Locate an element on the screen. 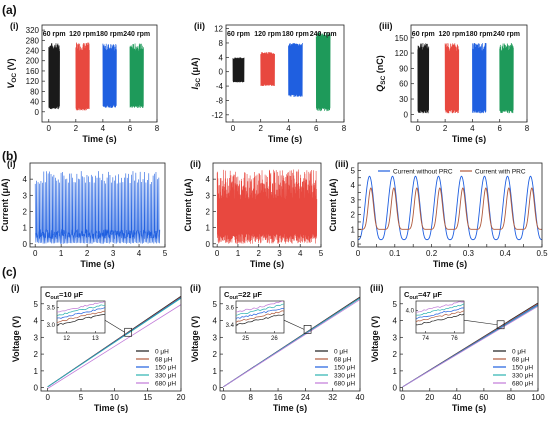 The height and width of the screenshot is (423, 550). legend: Current without PRC Current with PRC is located at coordinates (452, 172).